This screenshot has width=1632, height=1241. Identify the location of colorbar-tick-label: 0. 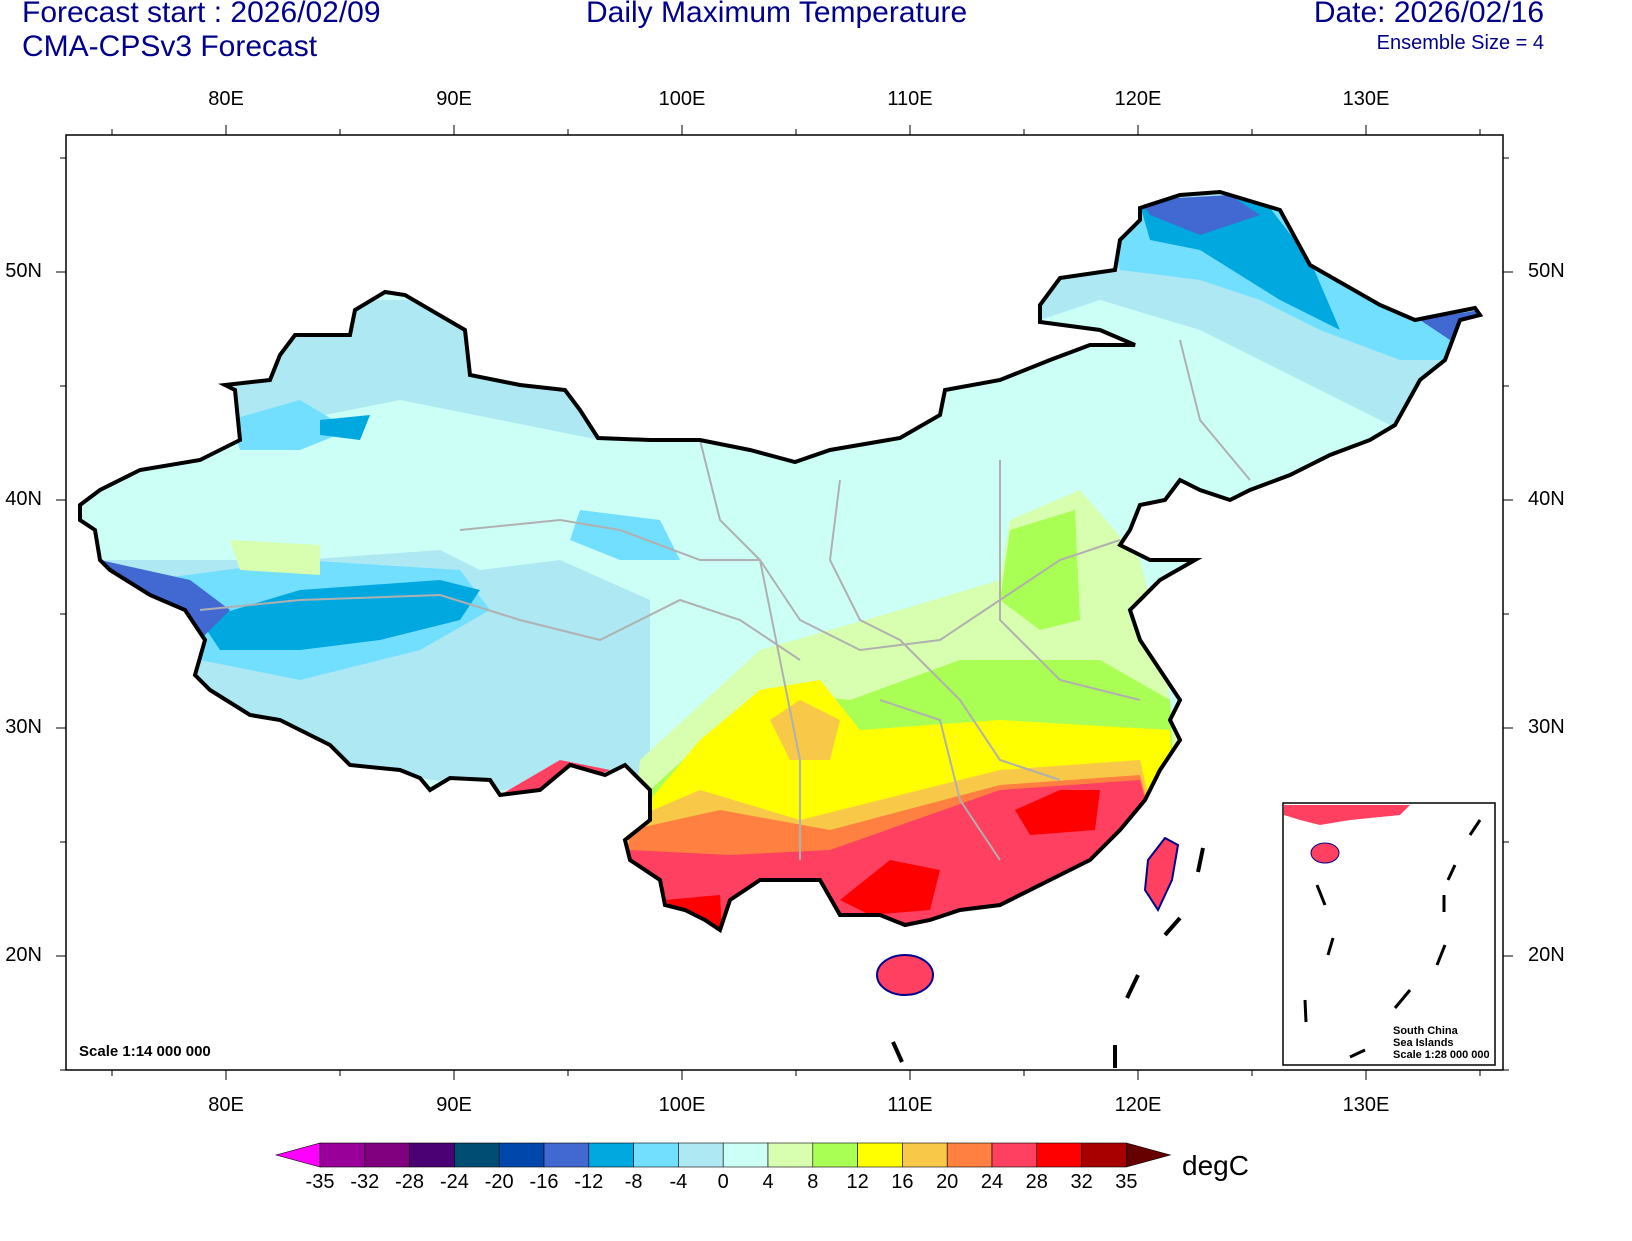
(723, 1182).